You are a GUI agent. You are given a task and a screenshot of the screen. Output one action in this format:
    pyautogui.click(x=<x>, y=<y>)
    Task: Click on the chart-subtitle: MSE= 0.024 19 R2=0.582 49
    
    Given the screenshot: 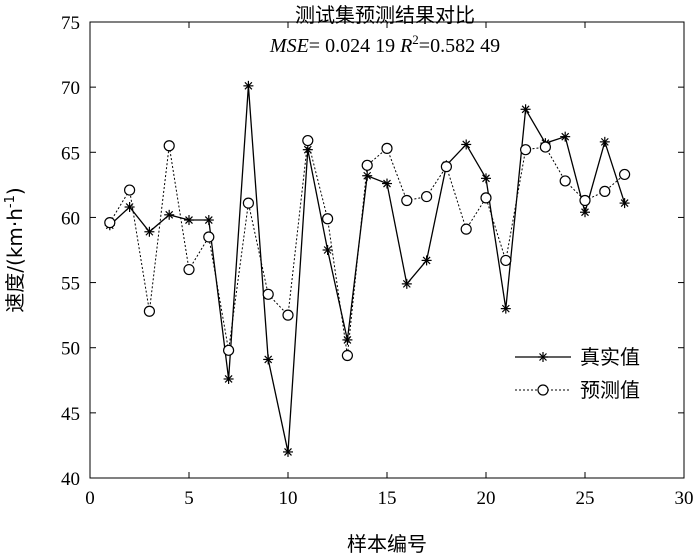 What is the action you would take?
    pyautogui.click(x=384, y=44)
    